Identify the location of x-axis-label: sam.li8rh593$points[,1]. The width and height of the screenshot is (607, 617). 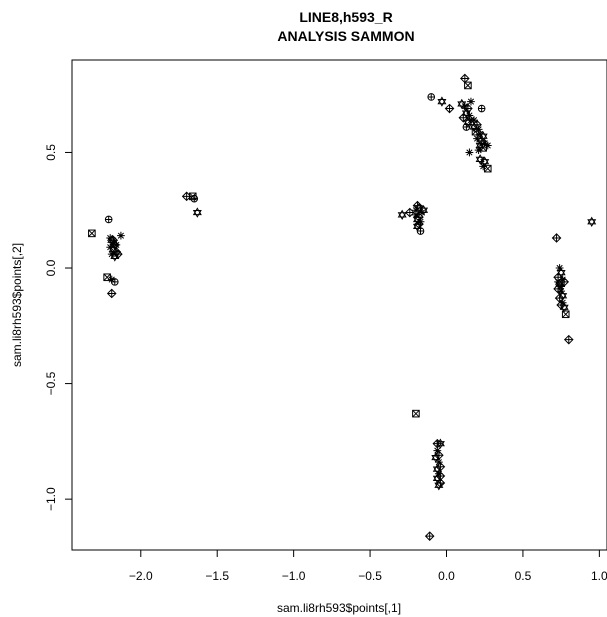
(339, 608).